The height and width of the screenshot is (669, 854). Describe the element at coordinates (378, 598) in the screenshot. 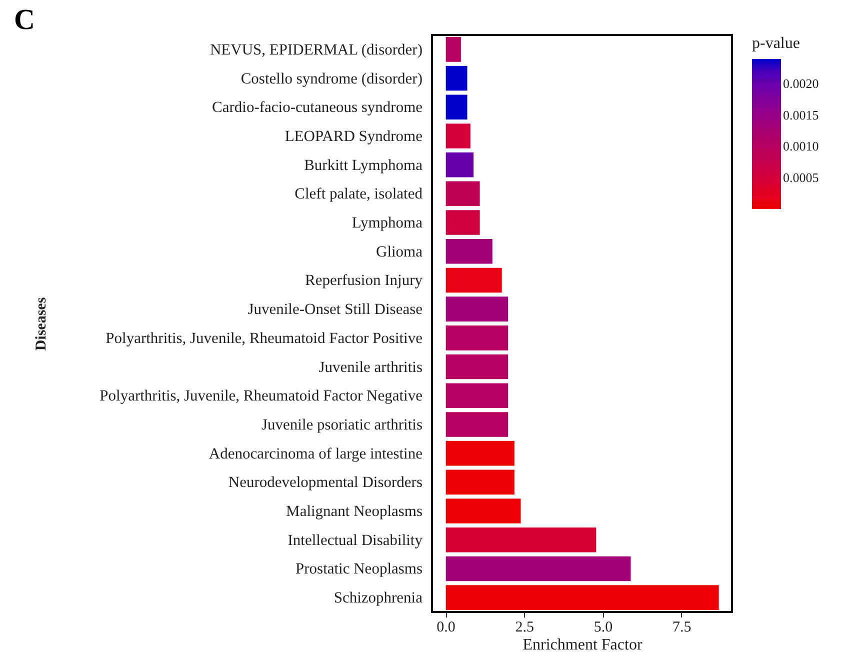

I see `y-tick-label: Schizophrenia` at that location.